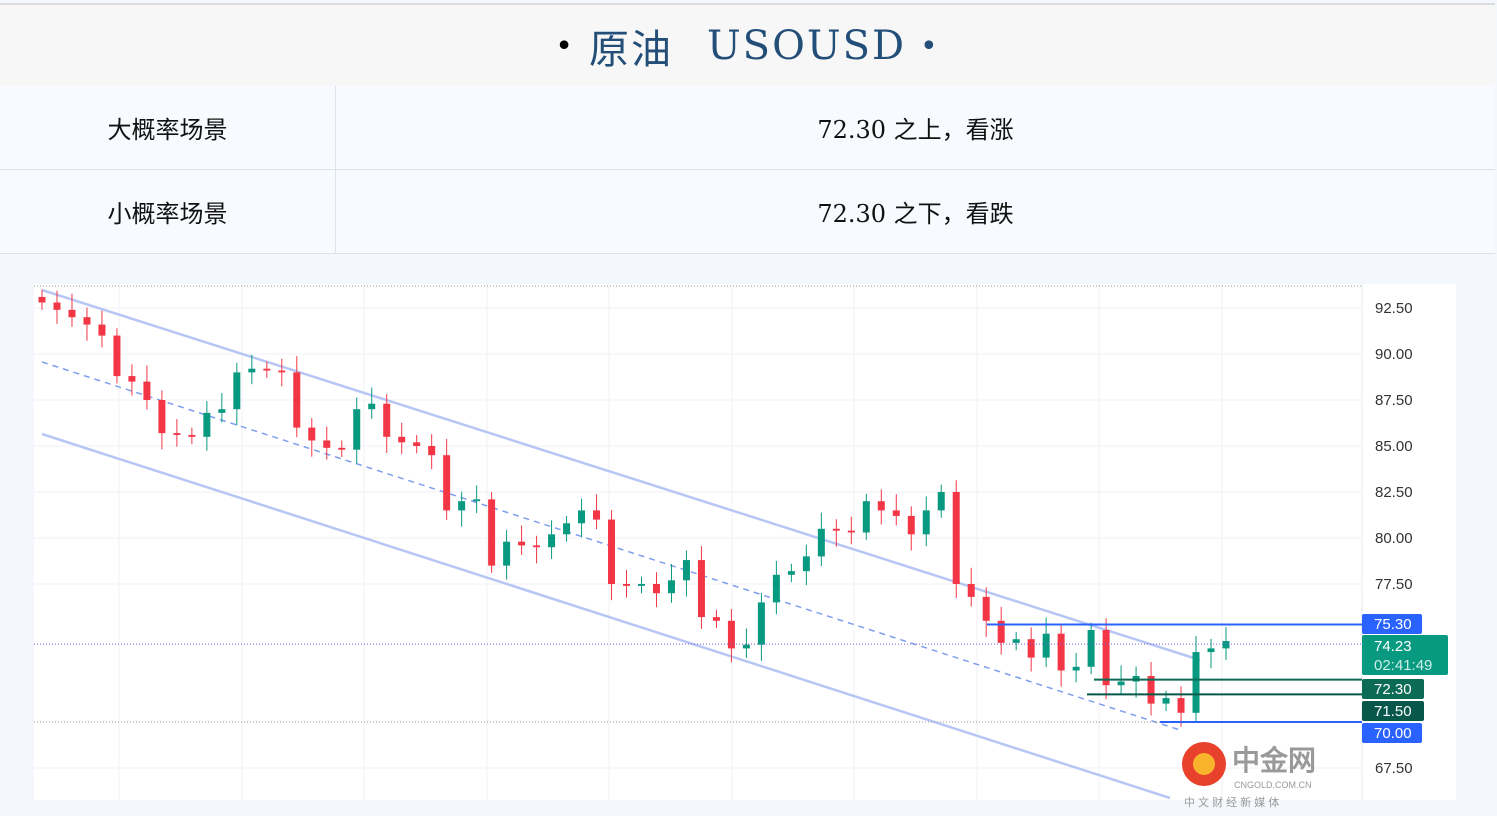  Describe the element at coordinates (1231, 802) in the screenshot. I see `watermark-tagline: 中 文 财 经 新 媒 体` at that location.